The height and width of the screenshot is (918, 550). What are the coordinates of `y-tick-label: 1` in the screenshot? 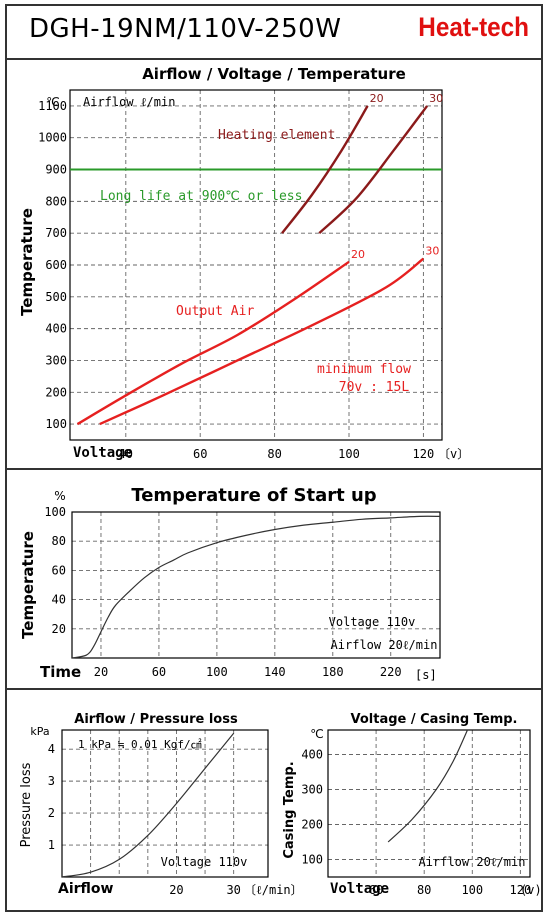 It's located at (51, 845).